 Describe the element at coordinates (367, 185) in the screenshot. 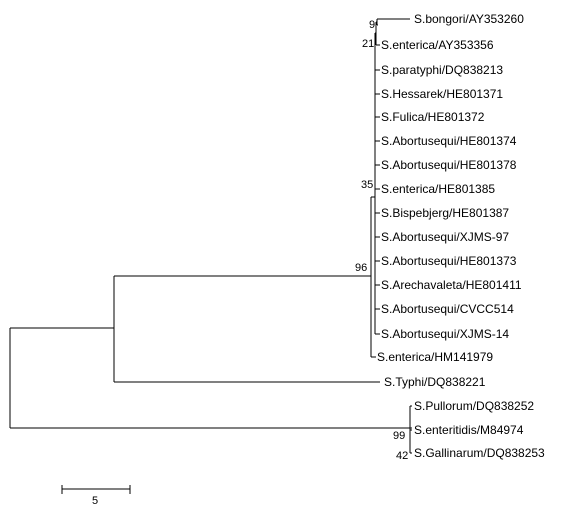

I see `bootstrap-value-35: 35` at that location.